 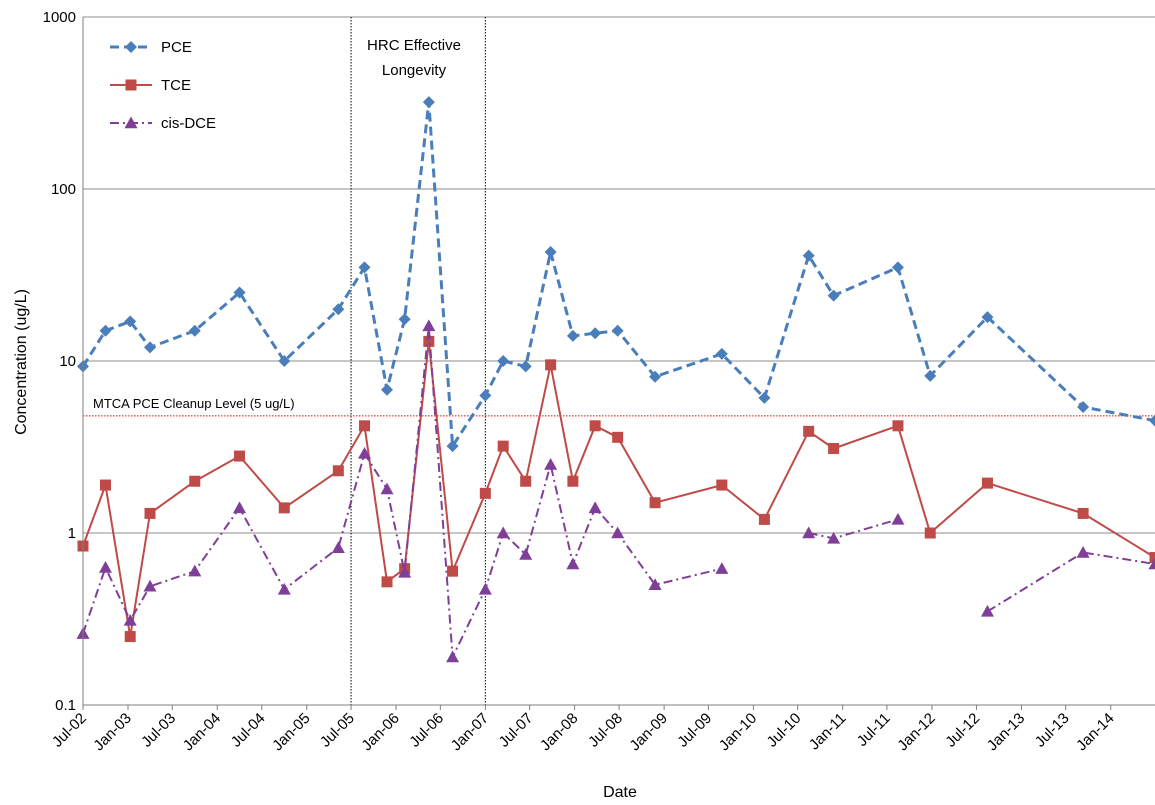 I want to click on x-tick-label: Jan-03, so click(x=112, y=732).